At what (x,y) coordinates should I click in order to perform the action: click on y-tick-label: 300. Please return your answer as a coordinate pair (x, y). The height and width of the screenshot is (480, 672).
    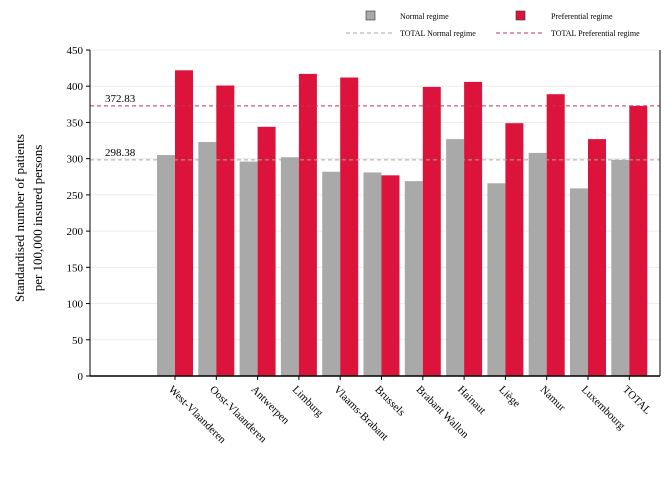
    Looking at the image, I should click on (75, 160).